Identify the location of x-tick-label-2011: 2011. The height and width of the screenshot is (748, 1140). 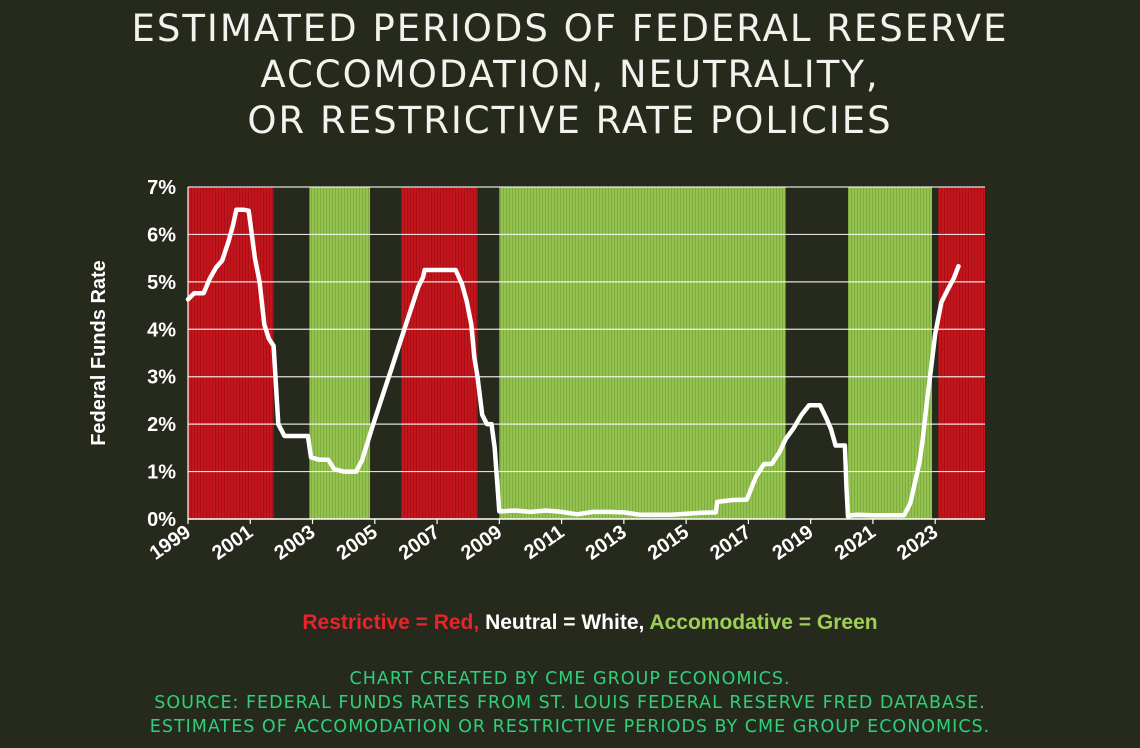
(544, 542).